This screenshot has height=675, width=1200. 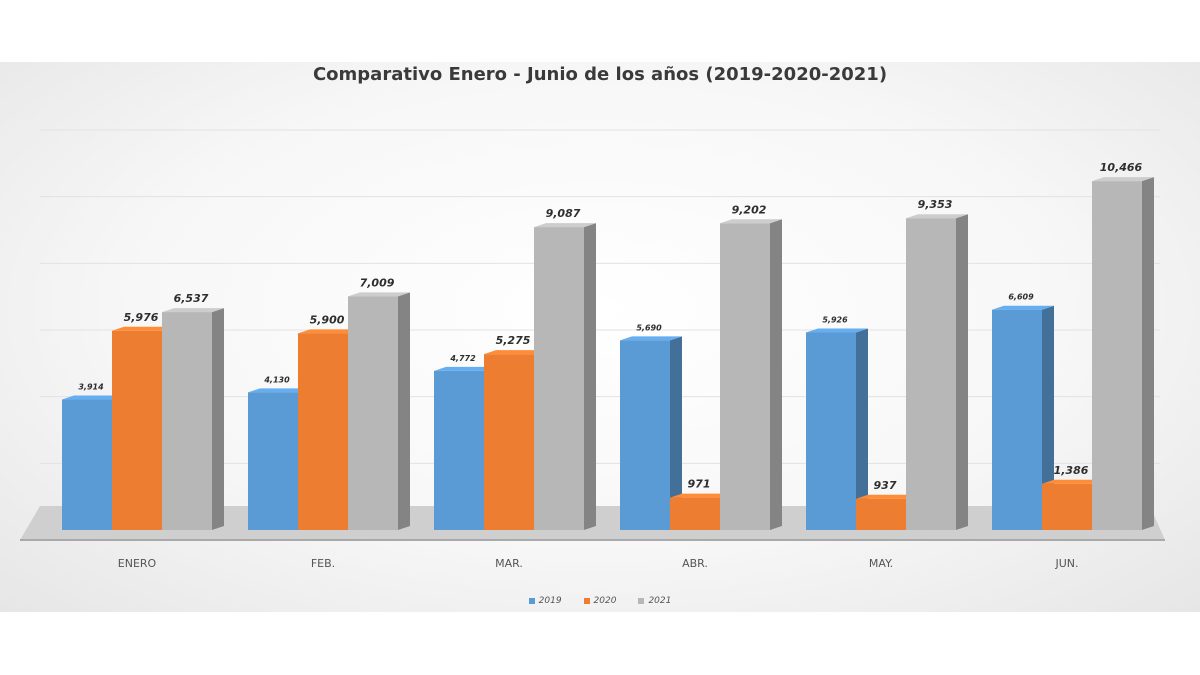 What do you see at coordinates (327, 319) in the screenshot?
I see `data-label-2020-1: 5,900` at bounding box center [327, 319].